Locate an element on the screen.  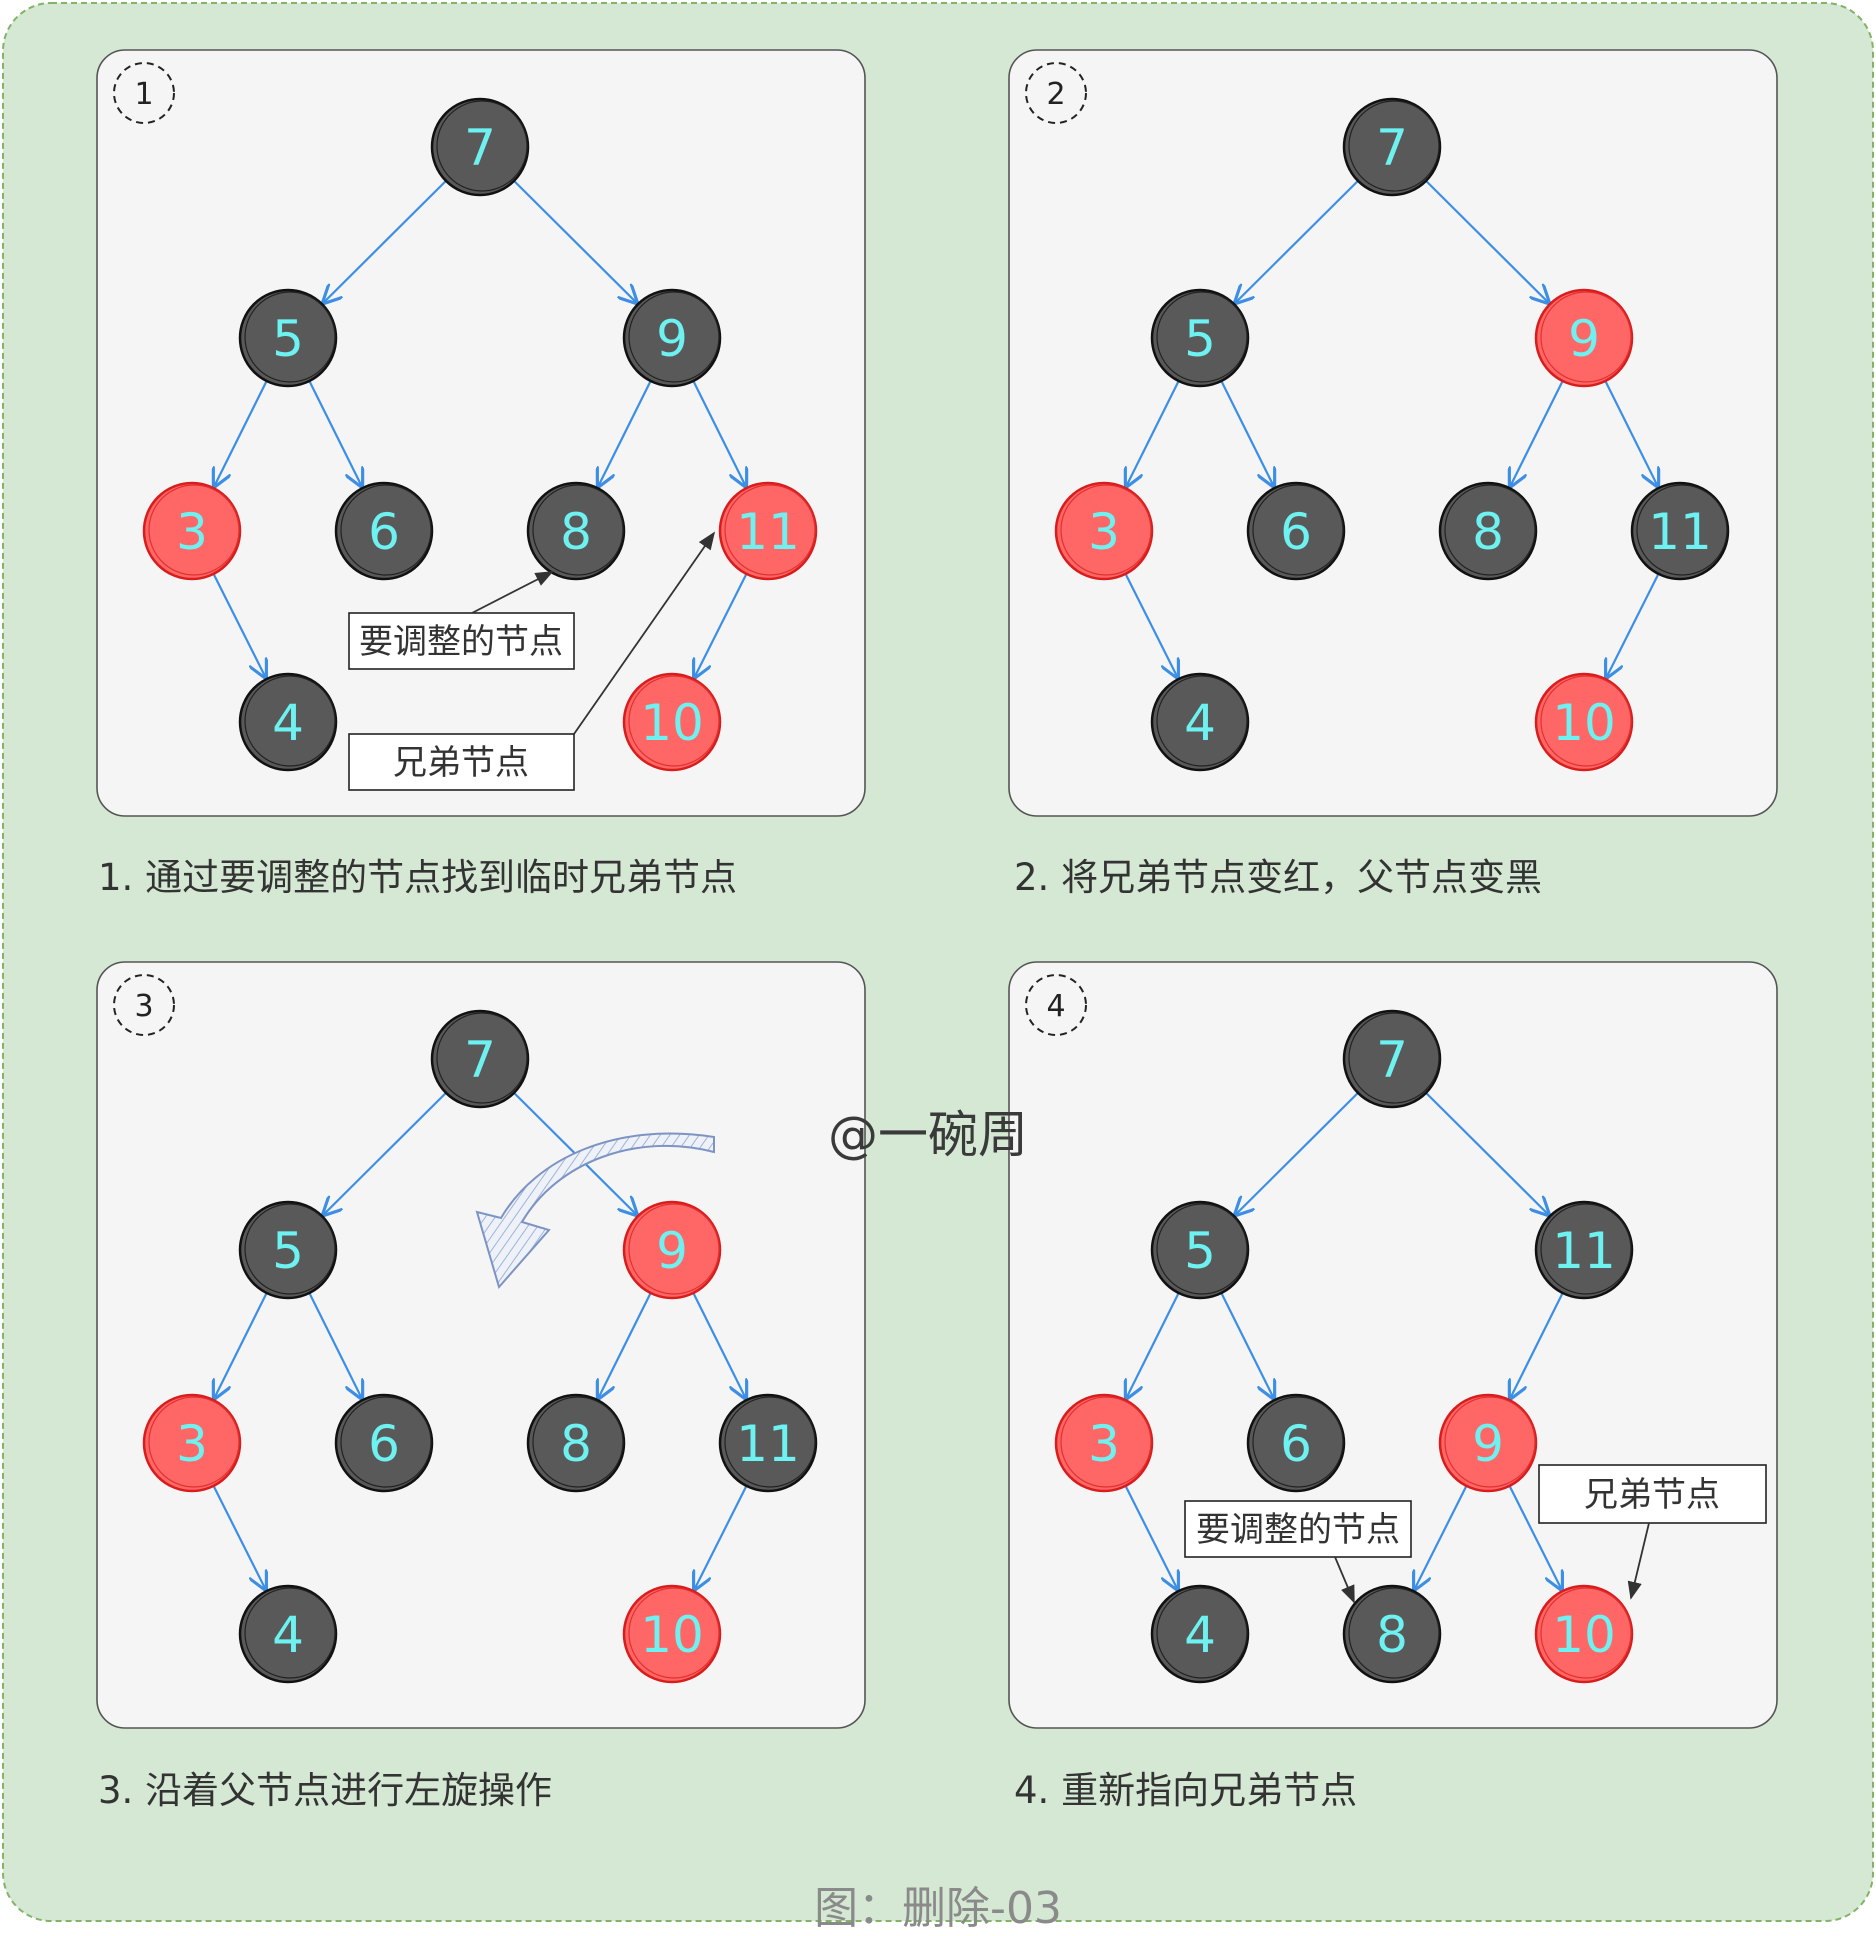
step-badge: 2 is located at coordinates (1056, 93).